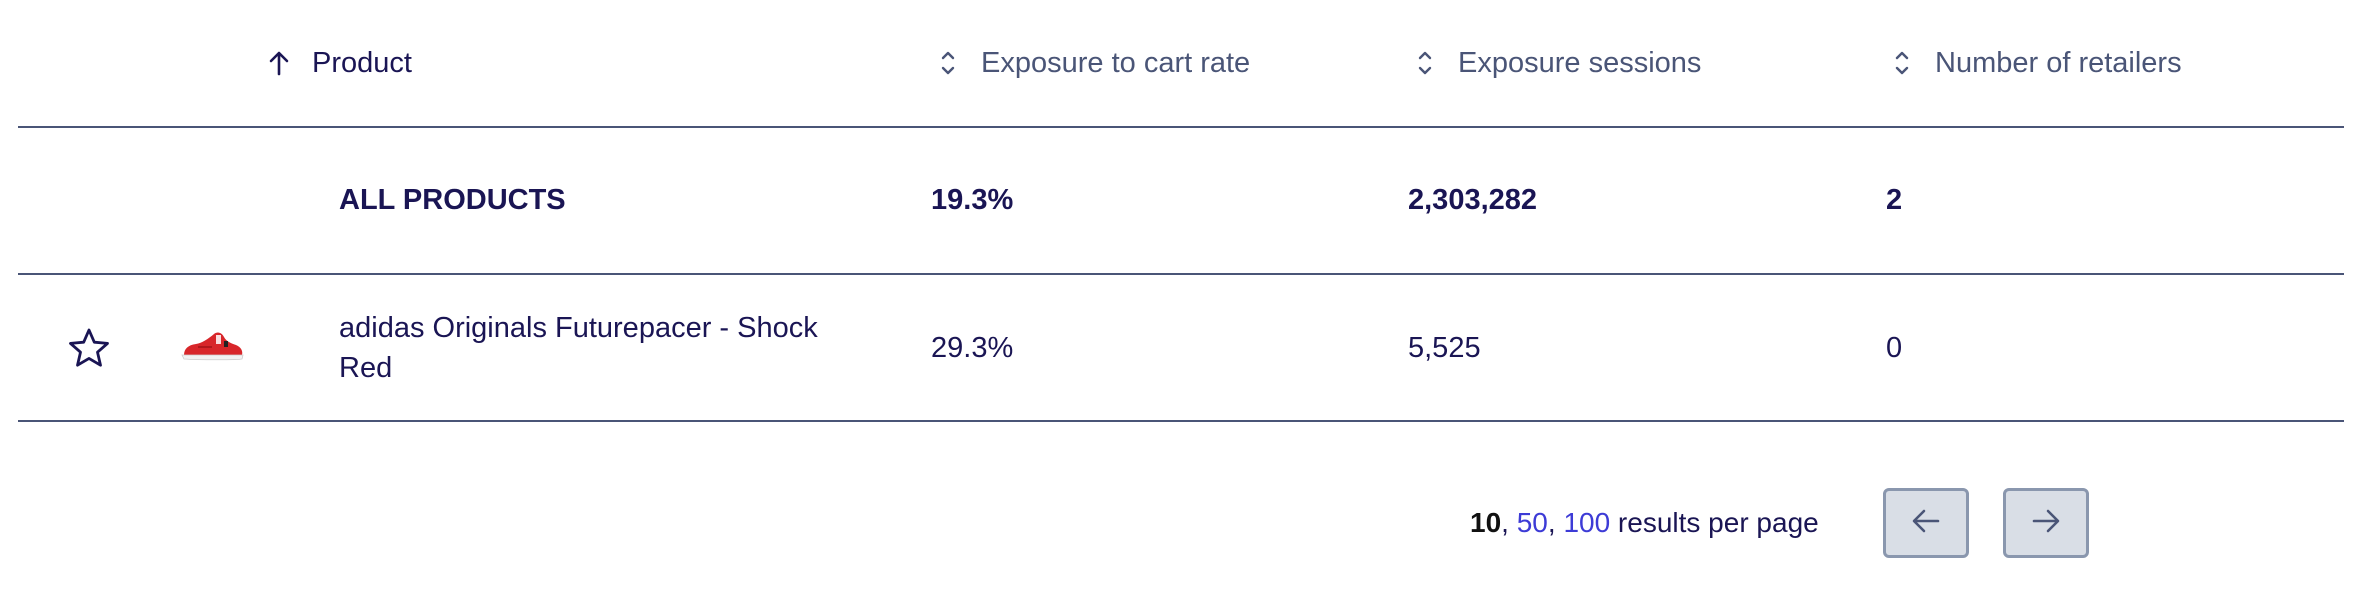  I want to click on red-sneaker-icon, so click(213, 347).